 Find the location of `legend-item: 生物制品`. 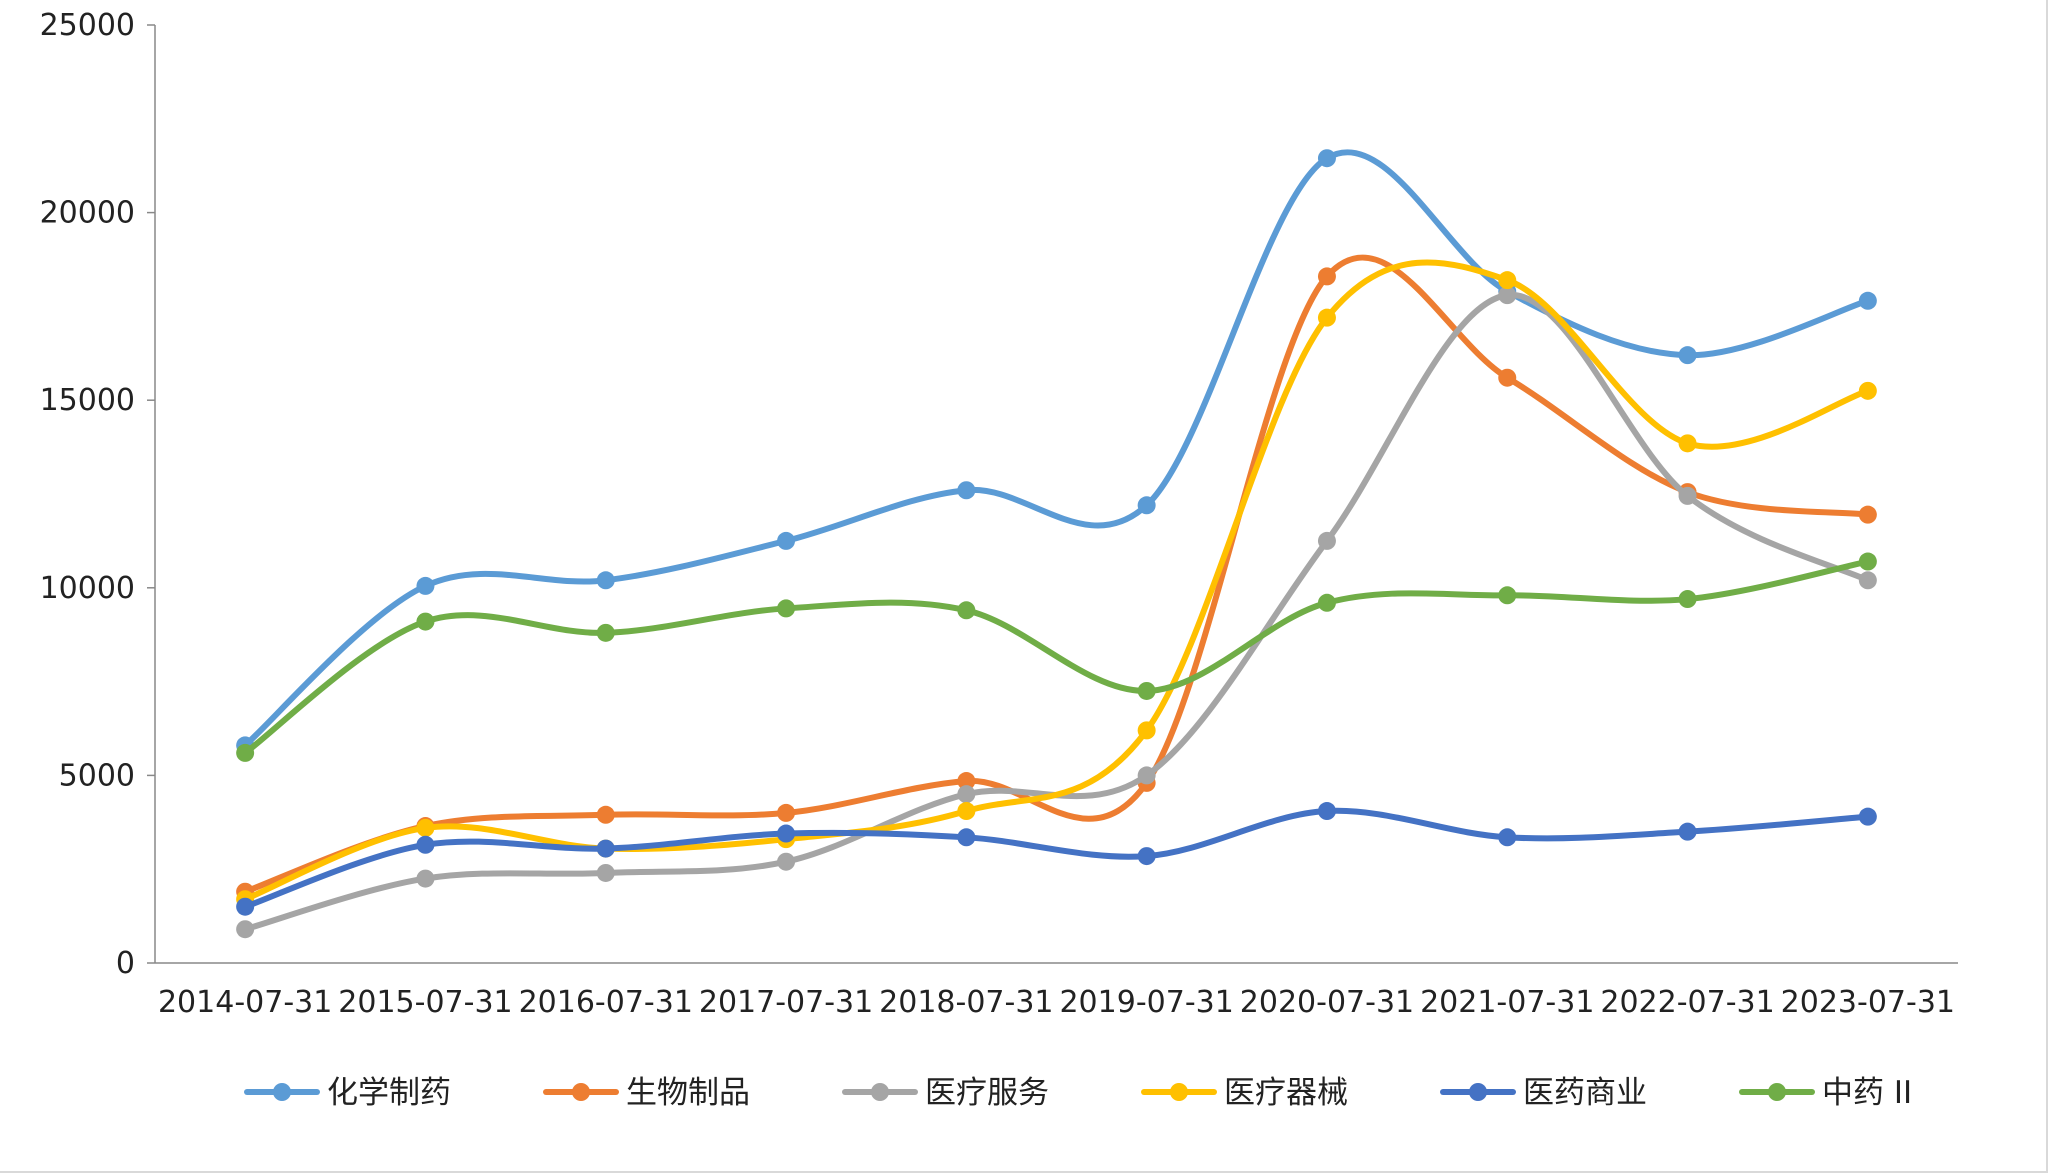

legend-item: 生物制品 is located at coordinates (646, 1093).